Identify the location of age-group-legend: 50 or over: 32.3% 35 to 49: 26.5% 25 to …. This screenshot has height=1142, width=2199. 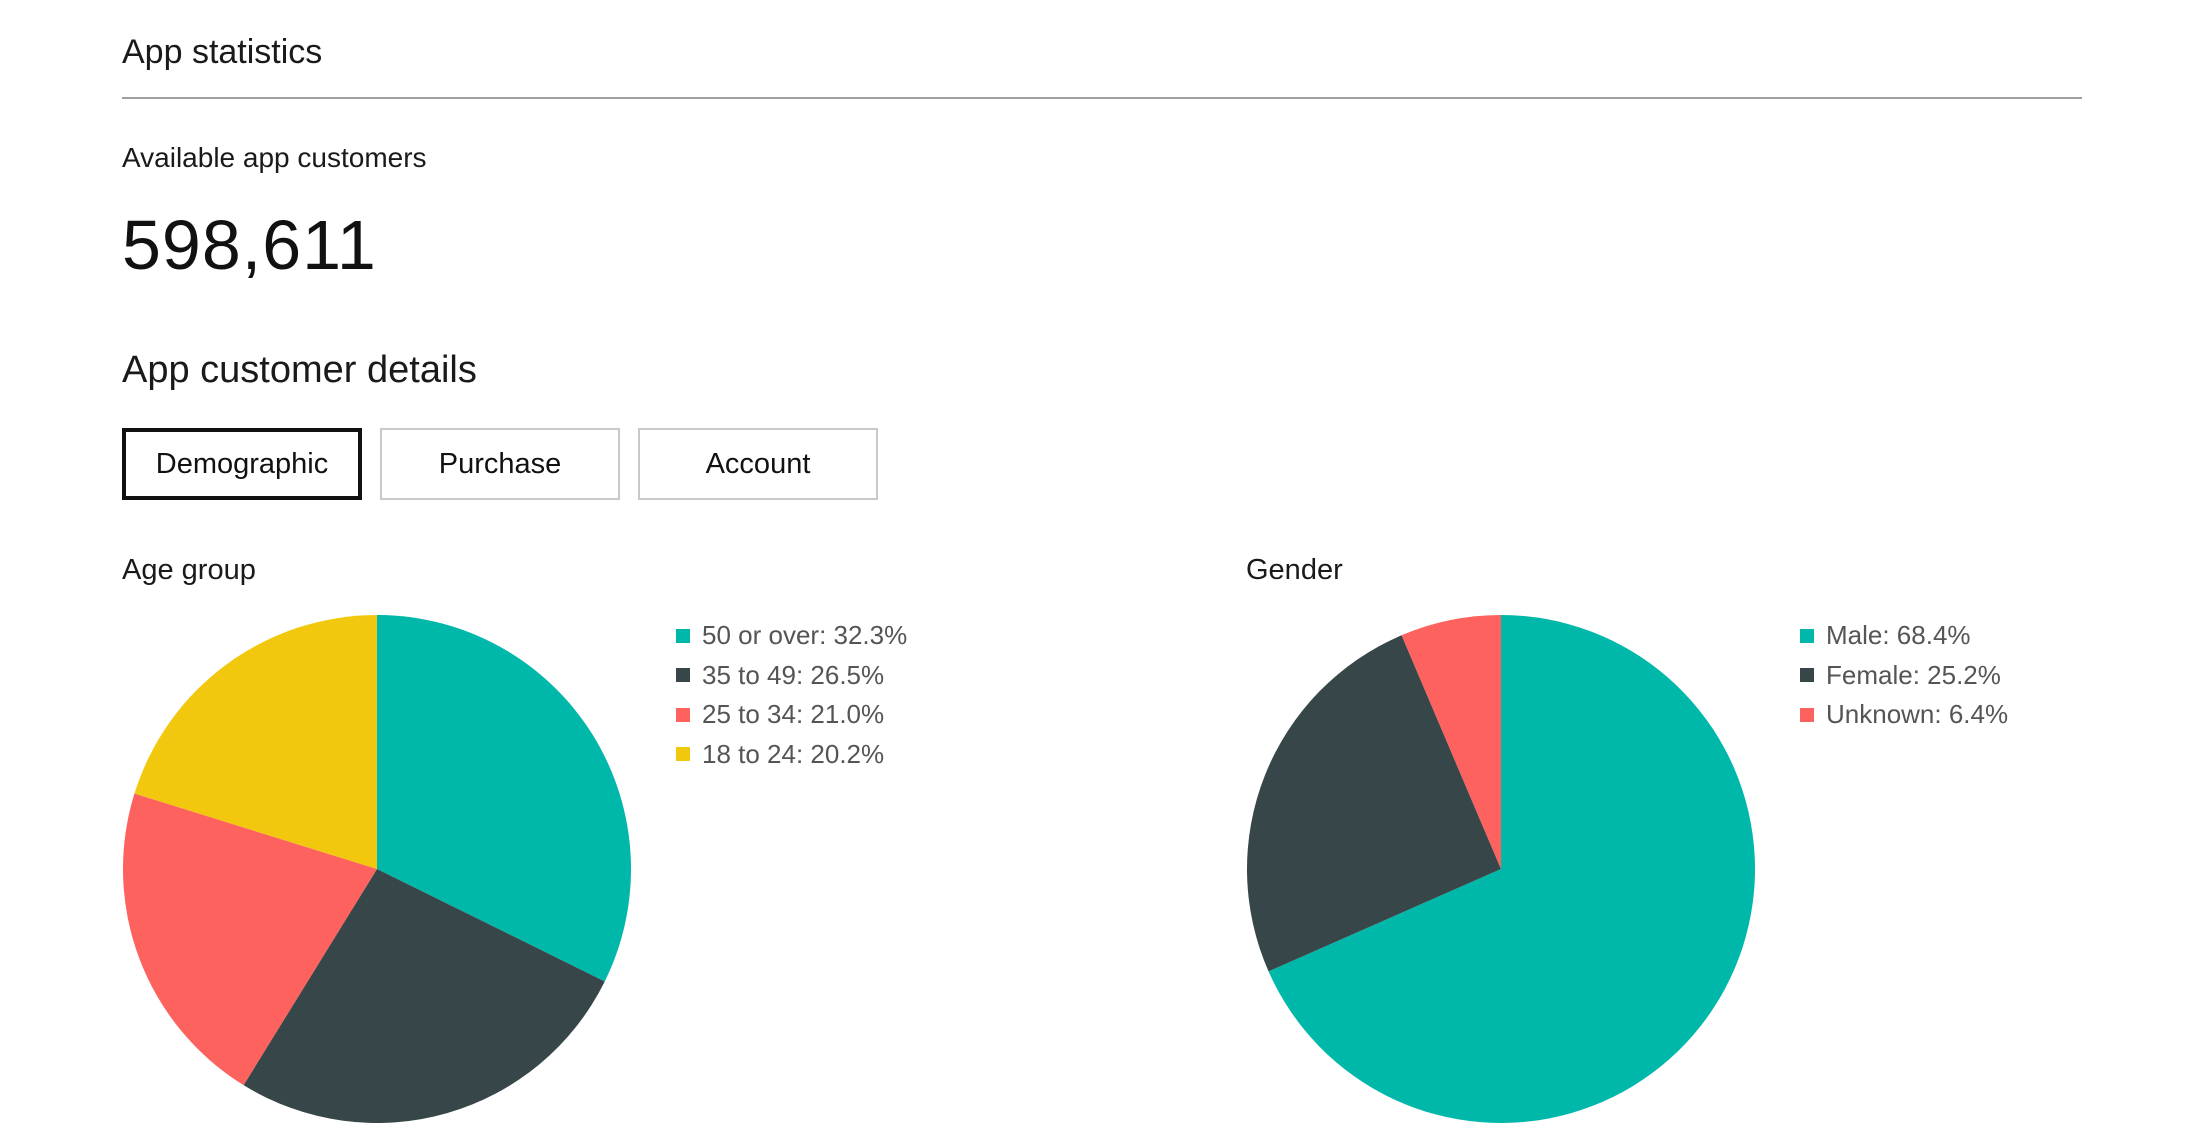
(791, 695).